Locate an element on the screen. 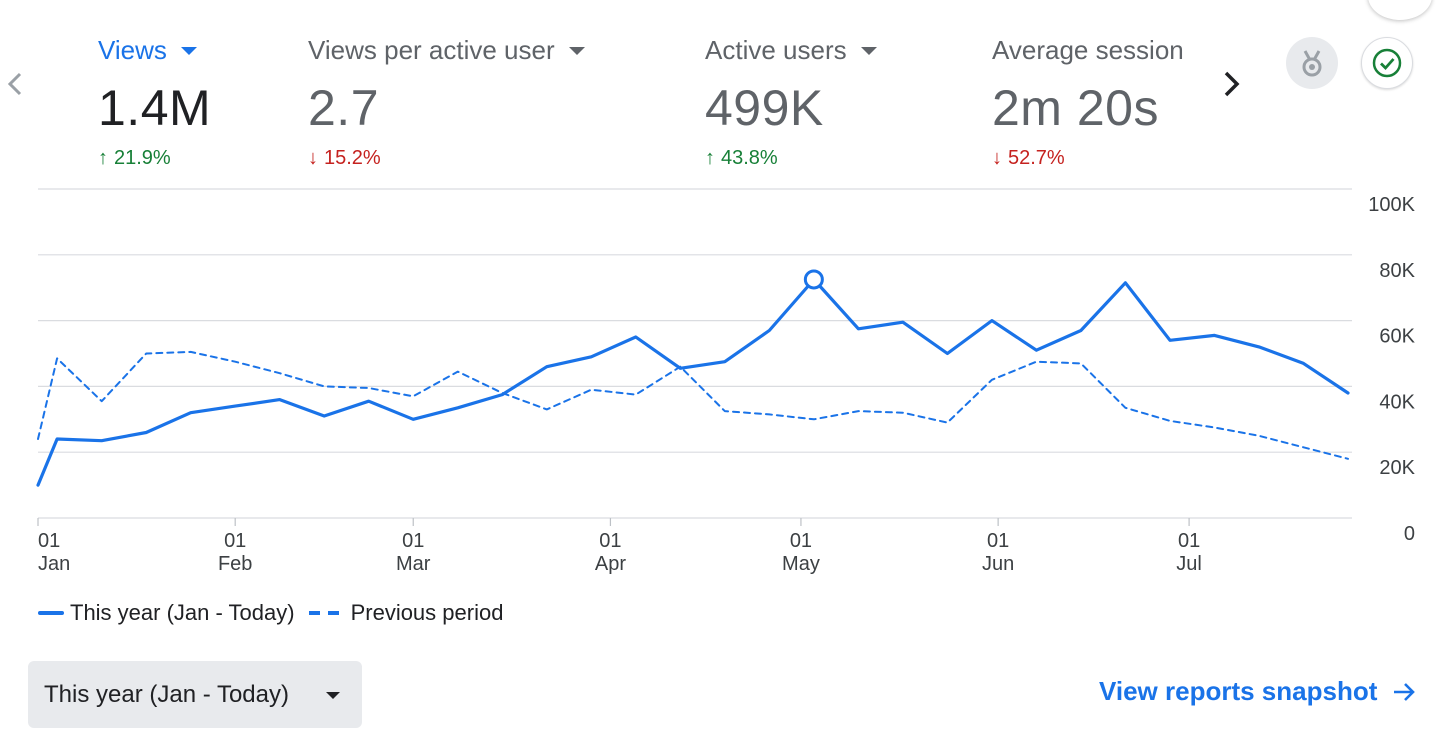 The image size is (1456, 736). medal-icon is located at coordinates (1312, 63).